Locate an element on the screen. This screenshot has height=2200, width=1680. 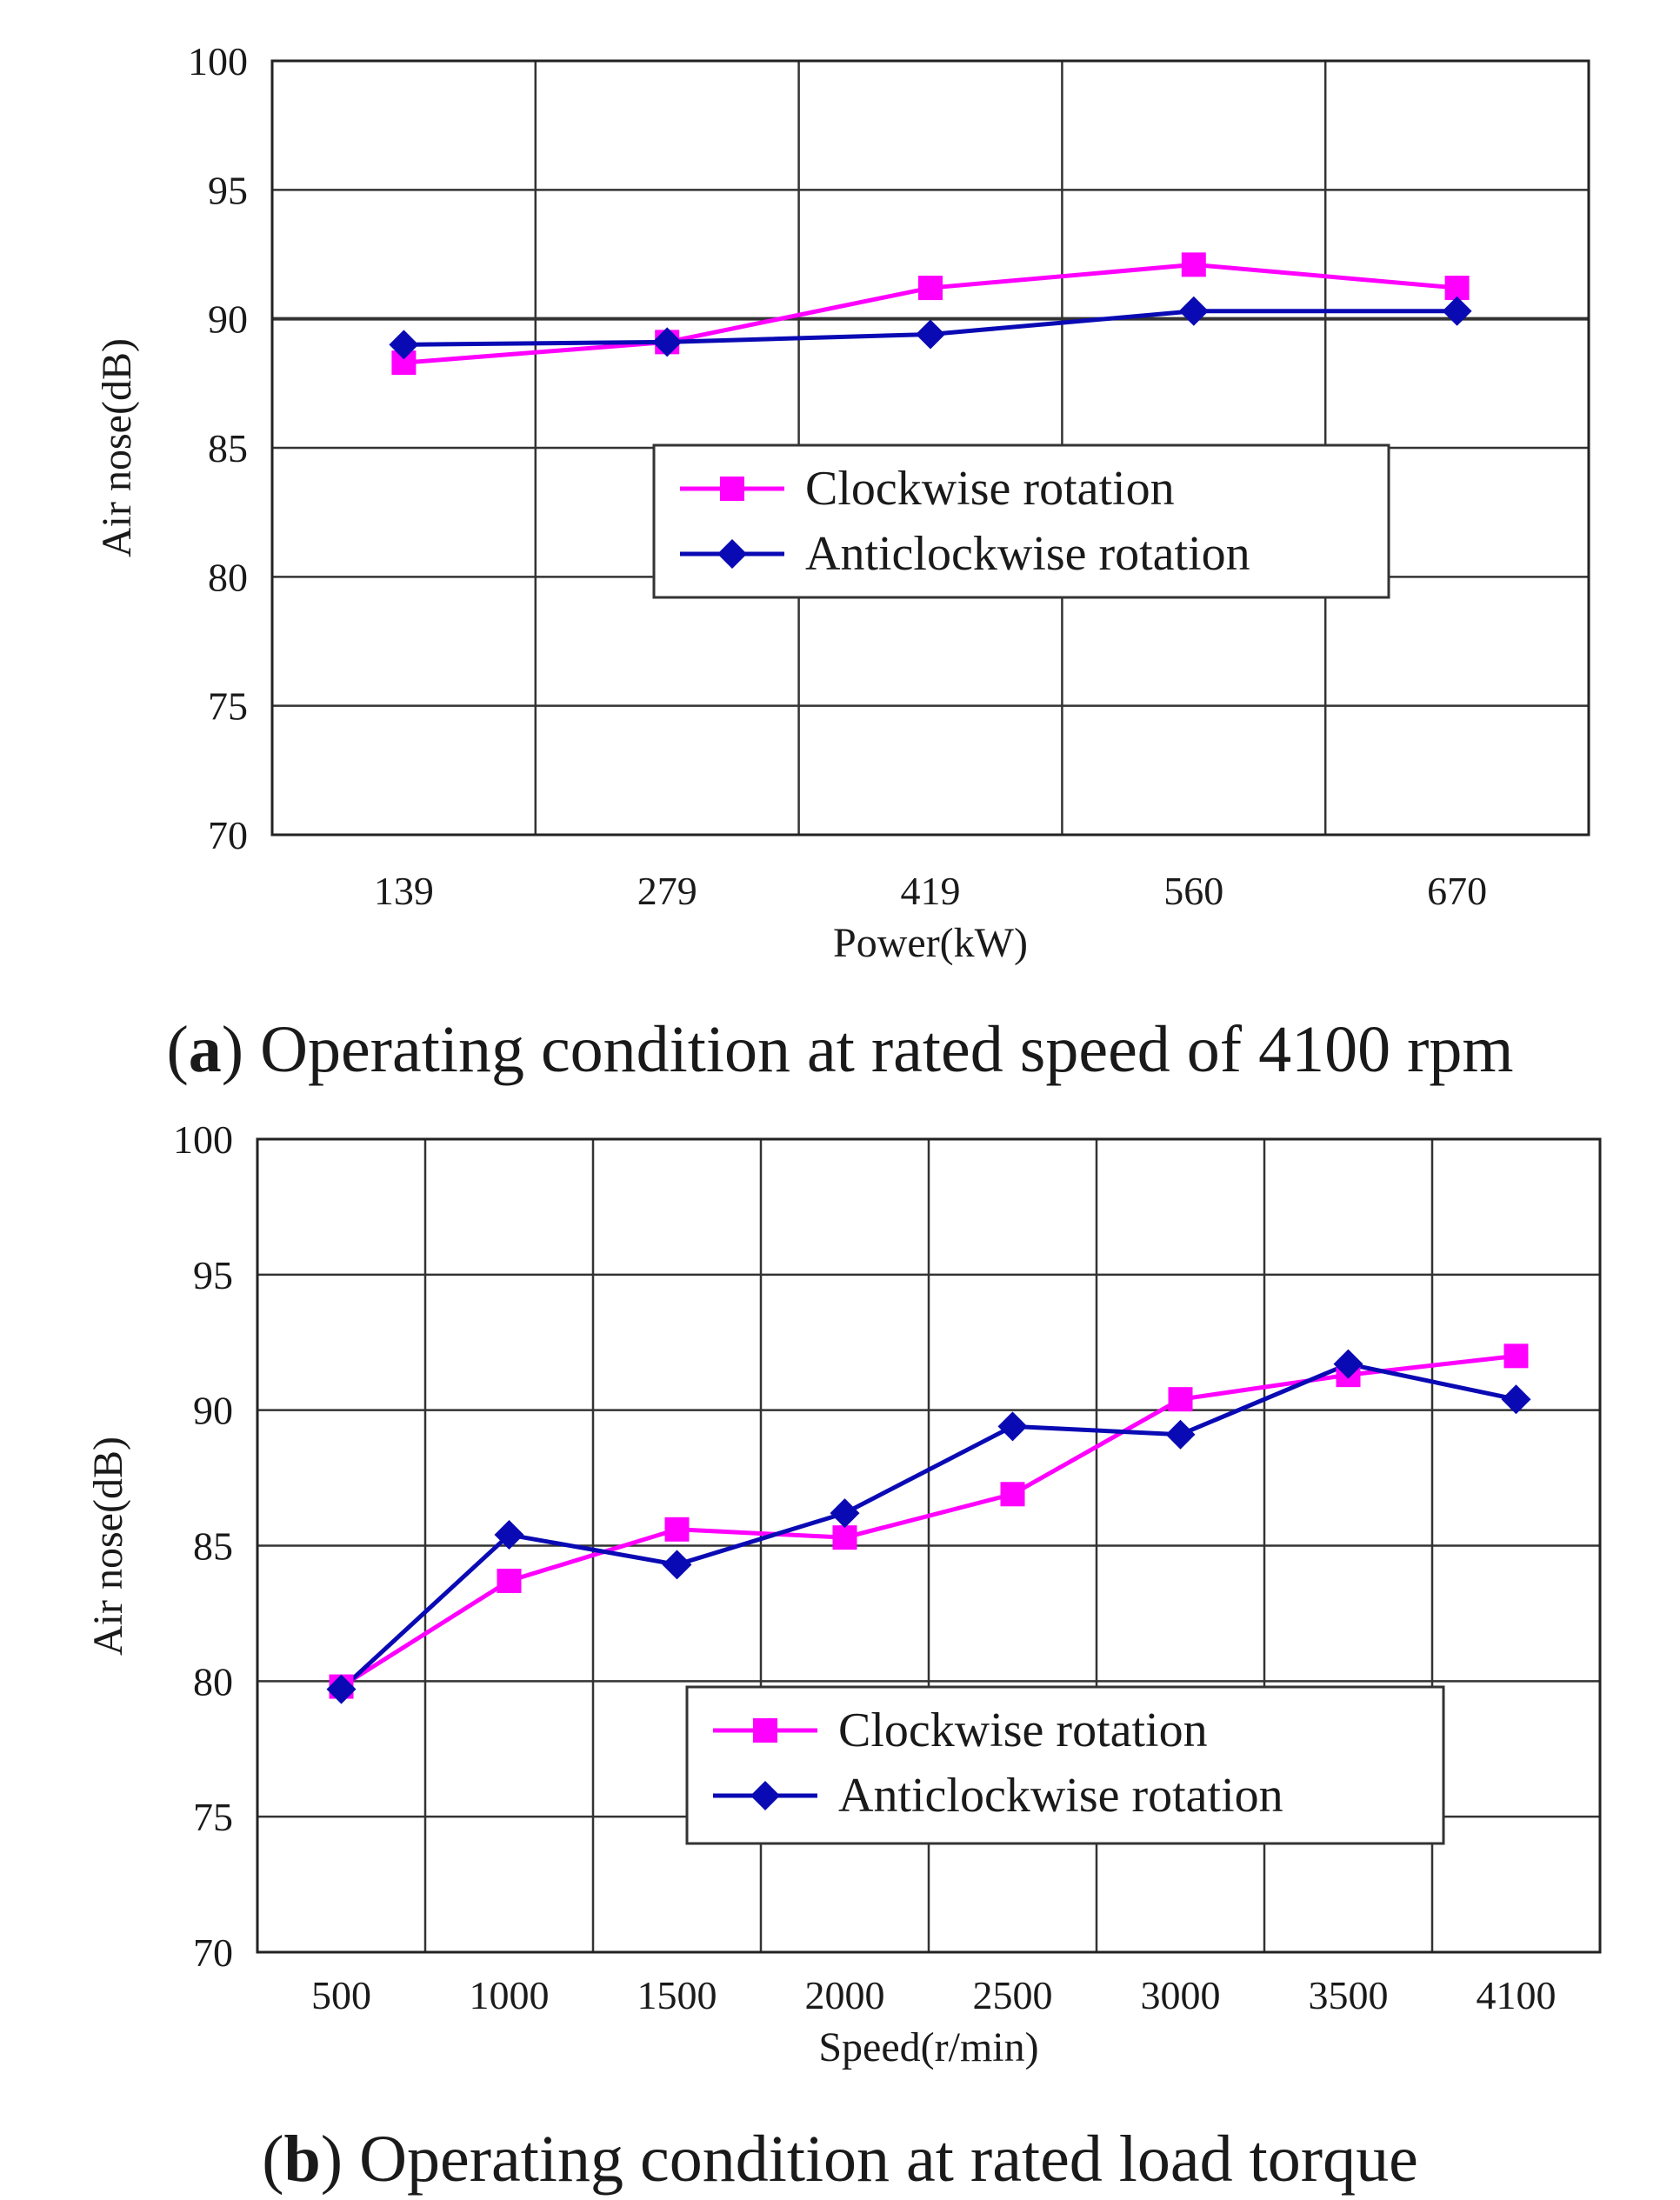
chart-b-x-axis-label: Speed(r/min) is located at coordinates (928, 2047).